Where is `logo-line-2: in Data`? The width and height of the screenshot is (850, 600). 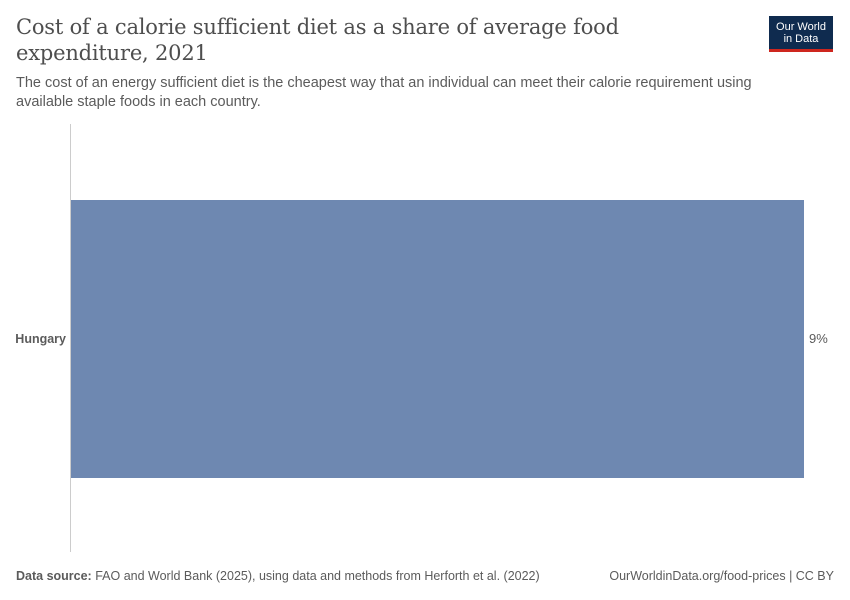 logo-line-2: in Data is located at coordinates (801, 38).